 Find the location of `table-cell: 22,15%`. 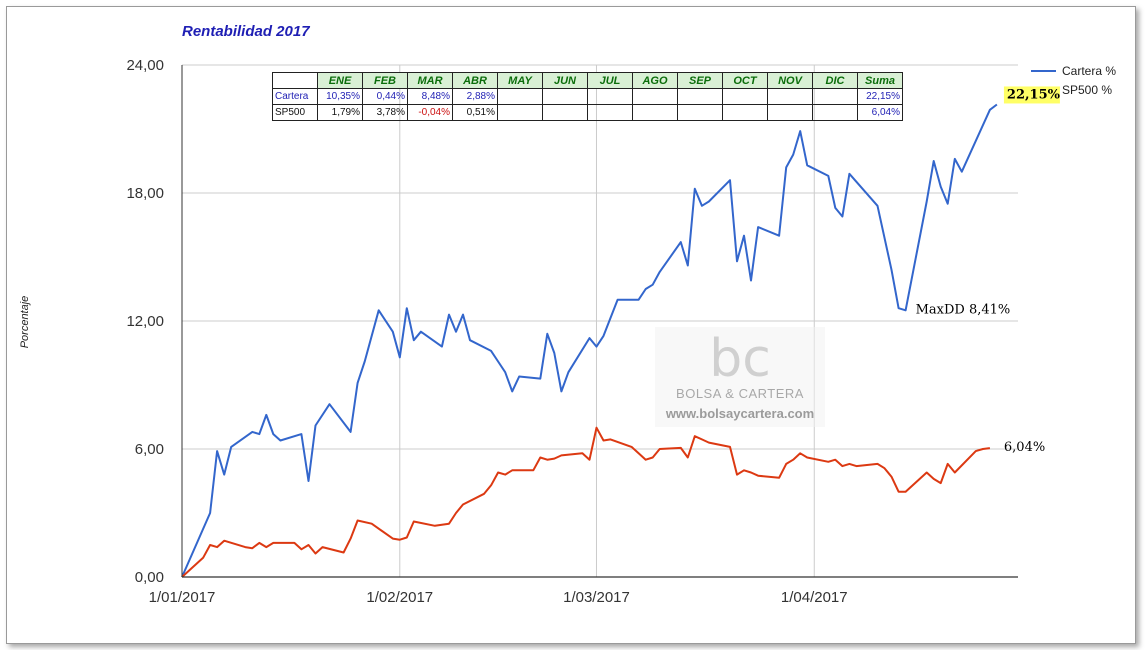

table-cell: 22,15% is located at coordinates (880, 96).